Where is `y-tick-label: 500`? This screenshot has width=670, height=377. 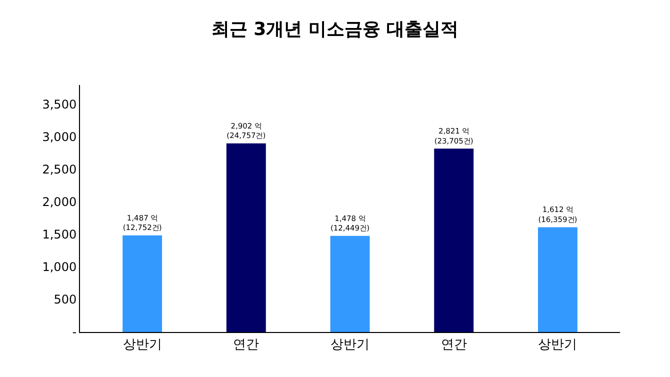
y-tick-label: 500 is located at coordinates (65, 299).